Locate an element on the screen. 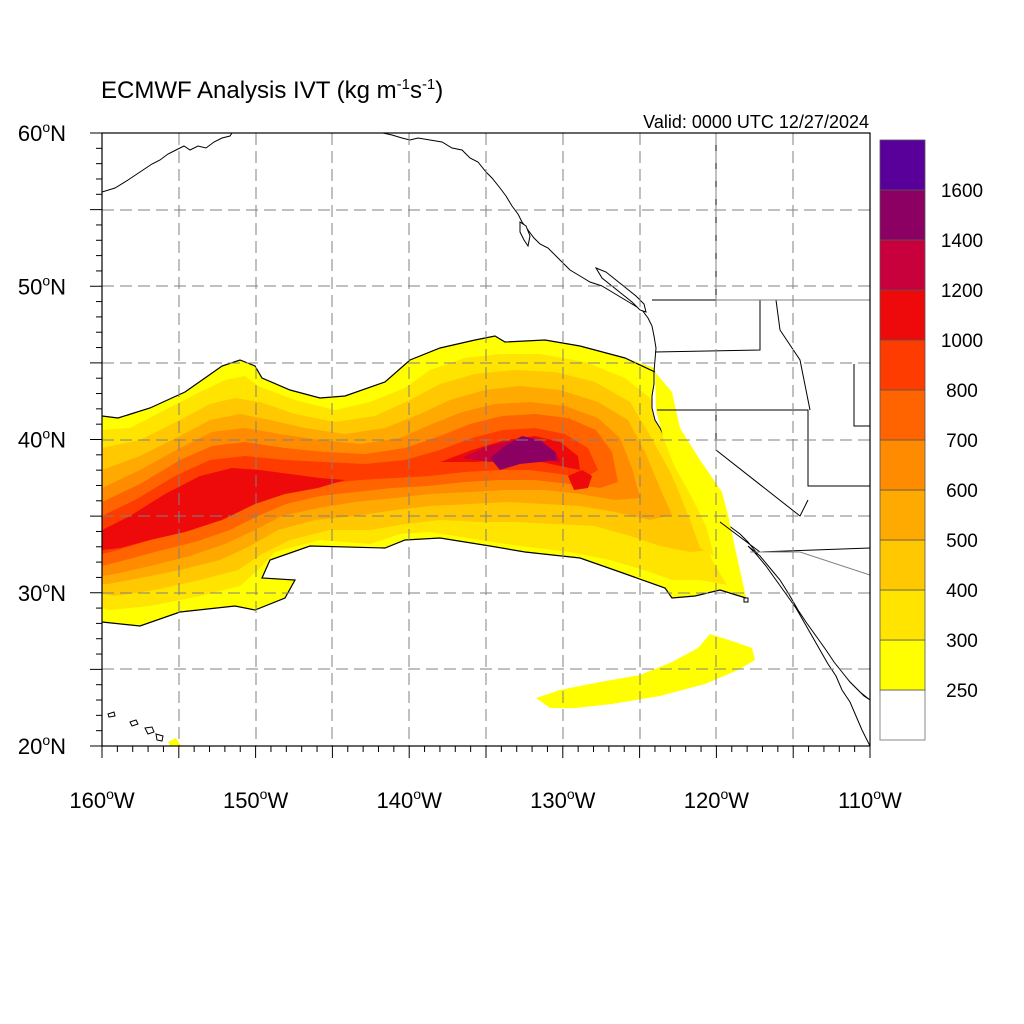 This screenshot has height=1024, width=1024. colorbar: 250 300 400 500 600 700 800 1000 1200 1400 1600 is located at coordinates (931, 440).